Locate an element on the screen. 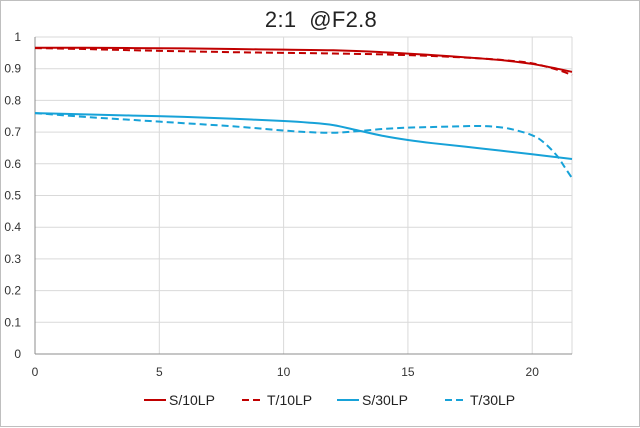 This screenshot has width=640, height=428. y-tick-label: 0.5 is located at coordinates (12, 196).